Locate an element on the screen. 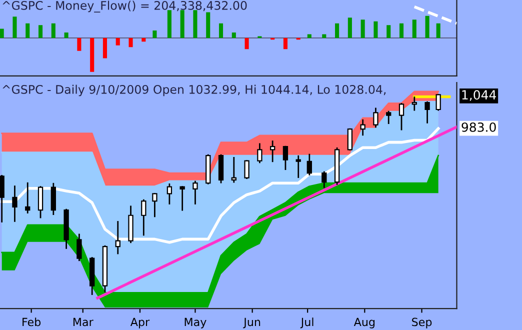 The image size is (522, 330). x-tick-label: Aug is located at coordinates (364, 323).